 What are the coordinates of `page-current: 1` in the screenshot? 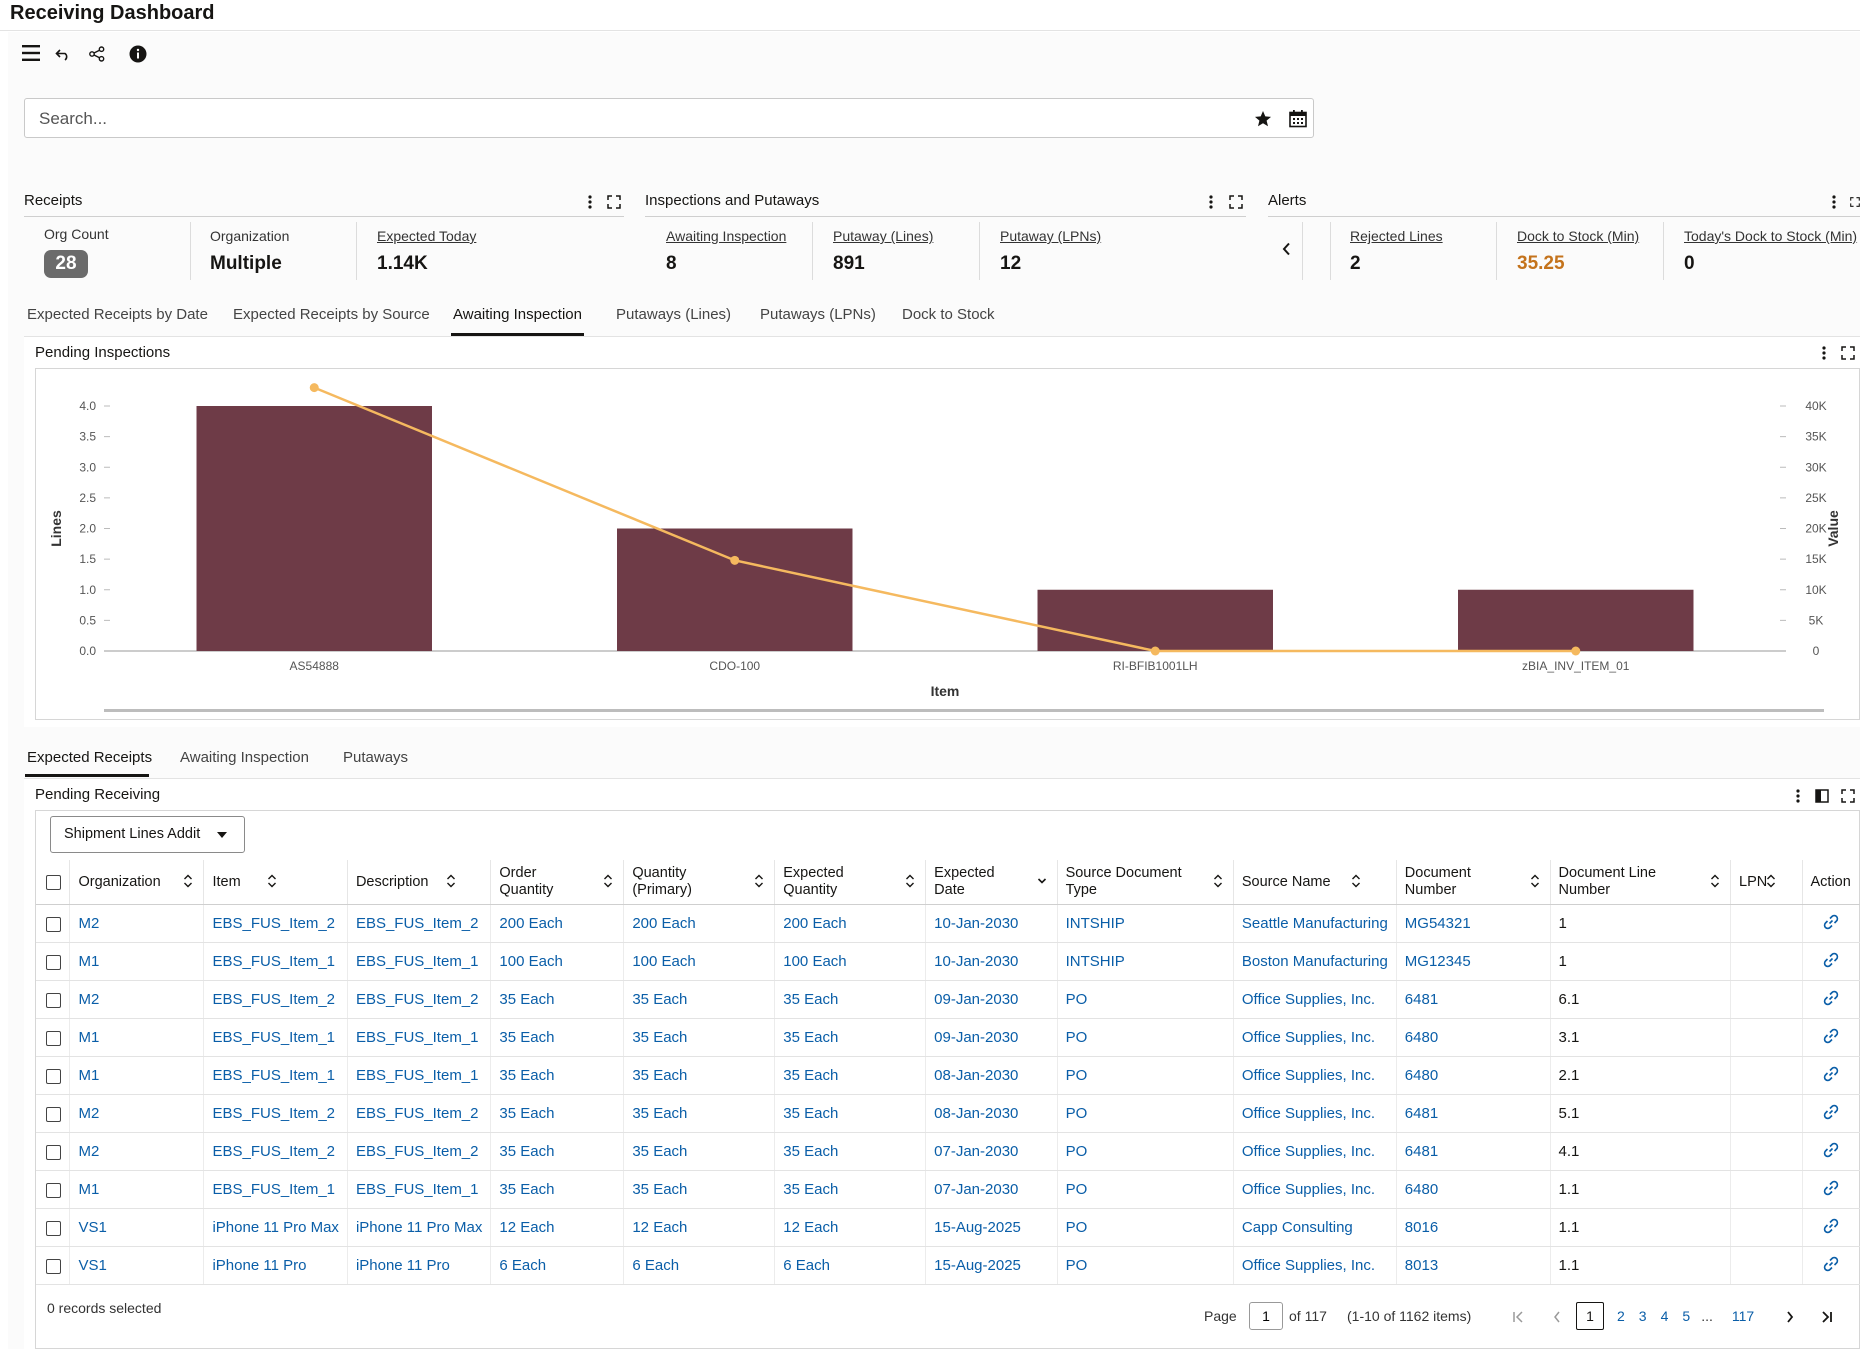 It's located at (1590, 1316).